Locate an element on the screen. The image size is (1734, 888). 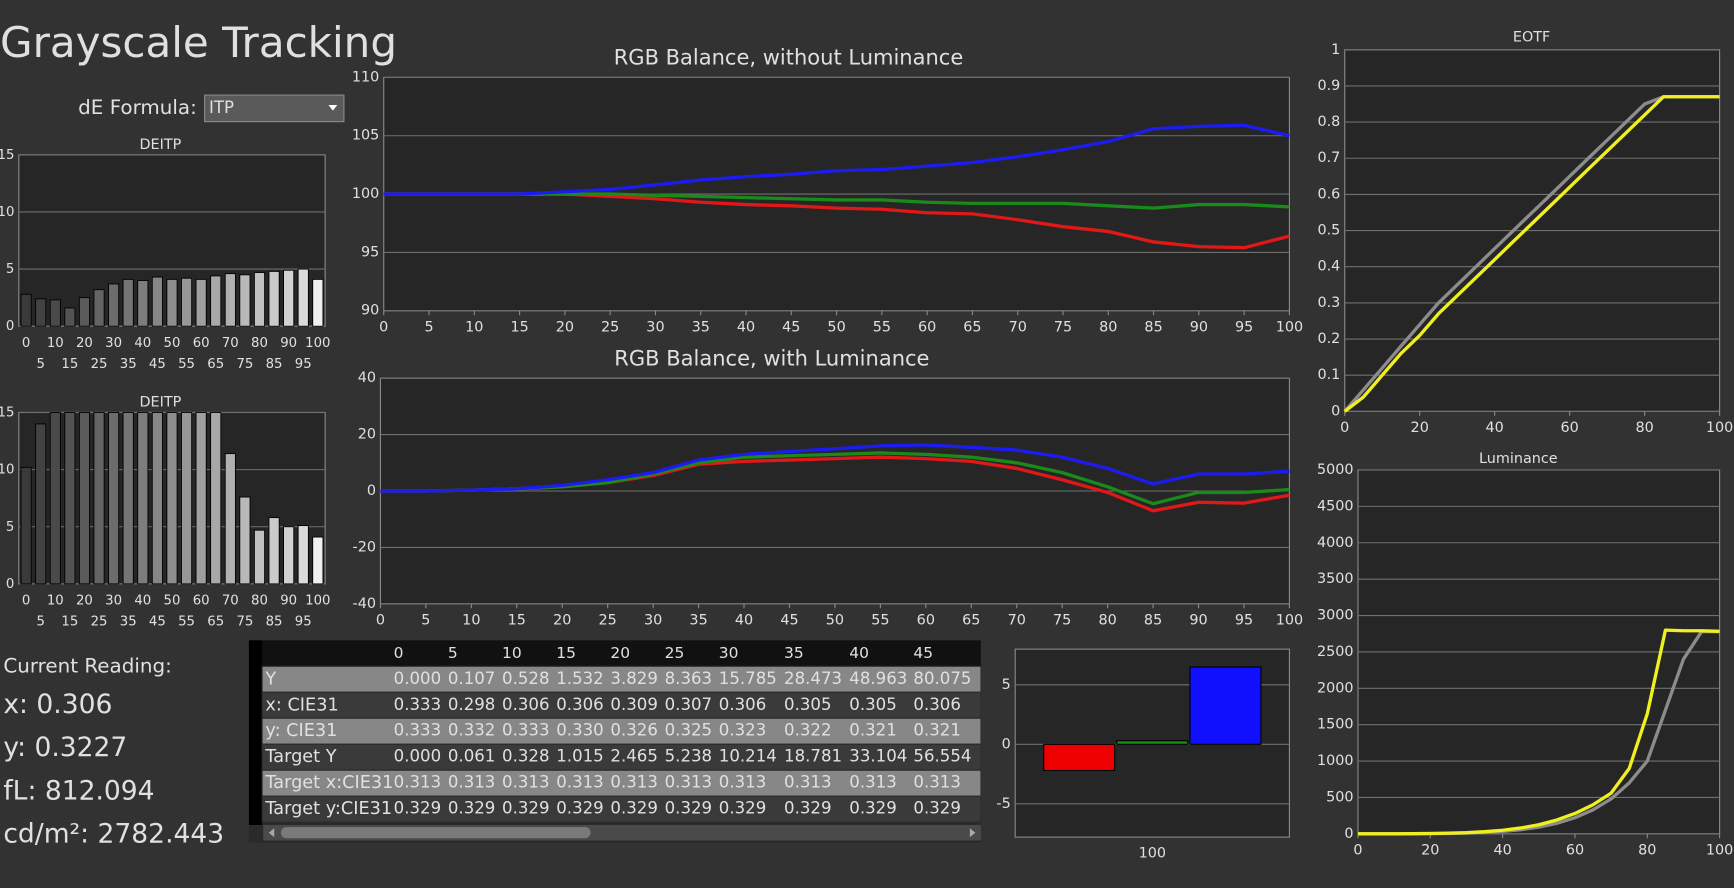
cell: 2.465 is located at coordinates (633, 756).